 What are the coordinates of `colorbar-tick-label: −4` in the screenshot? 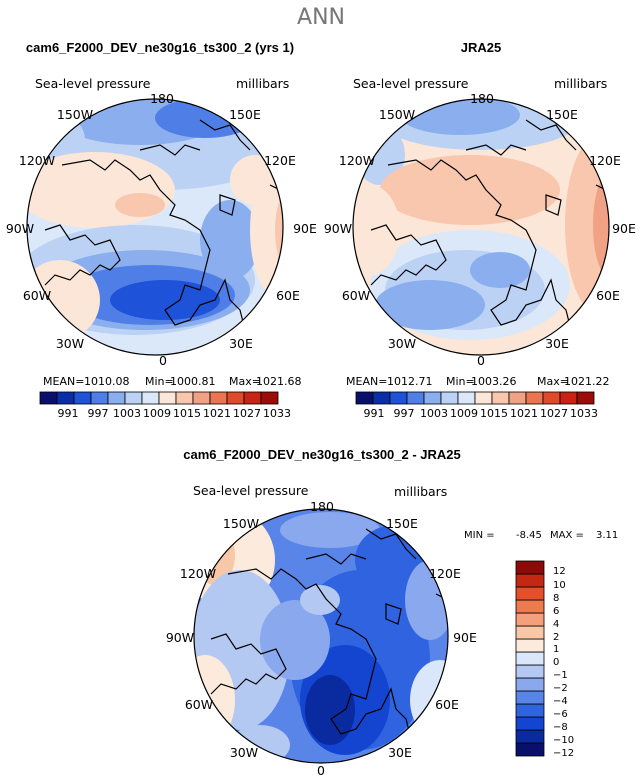 It's located at (560, 701).